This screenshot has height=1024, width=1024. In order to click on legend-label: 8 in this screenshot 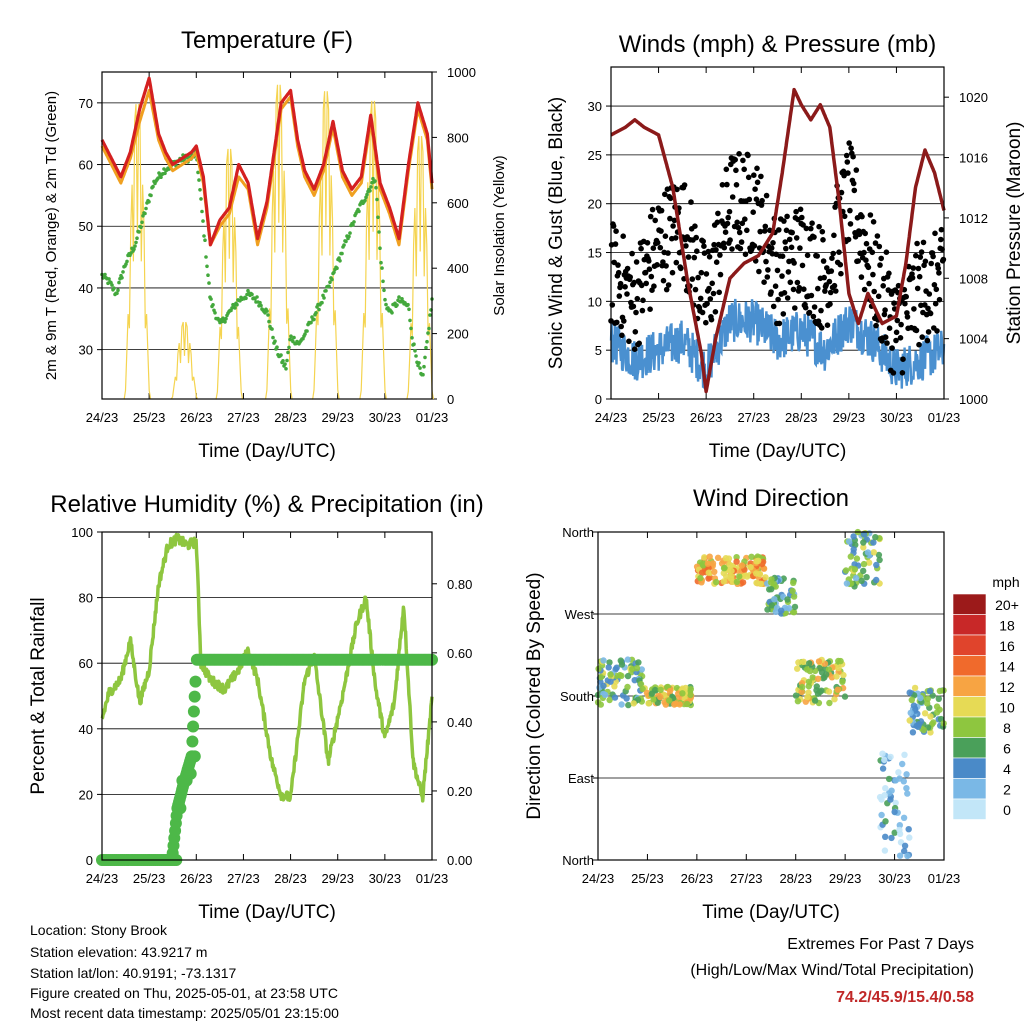, I will do `click(1007, 728)`.